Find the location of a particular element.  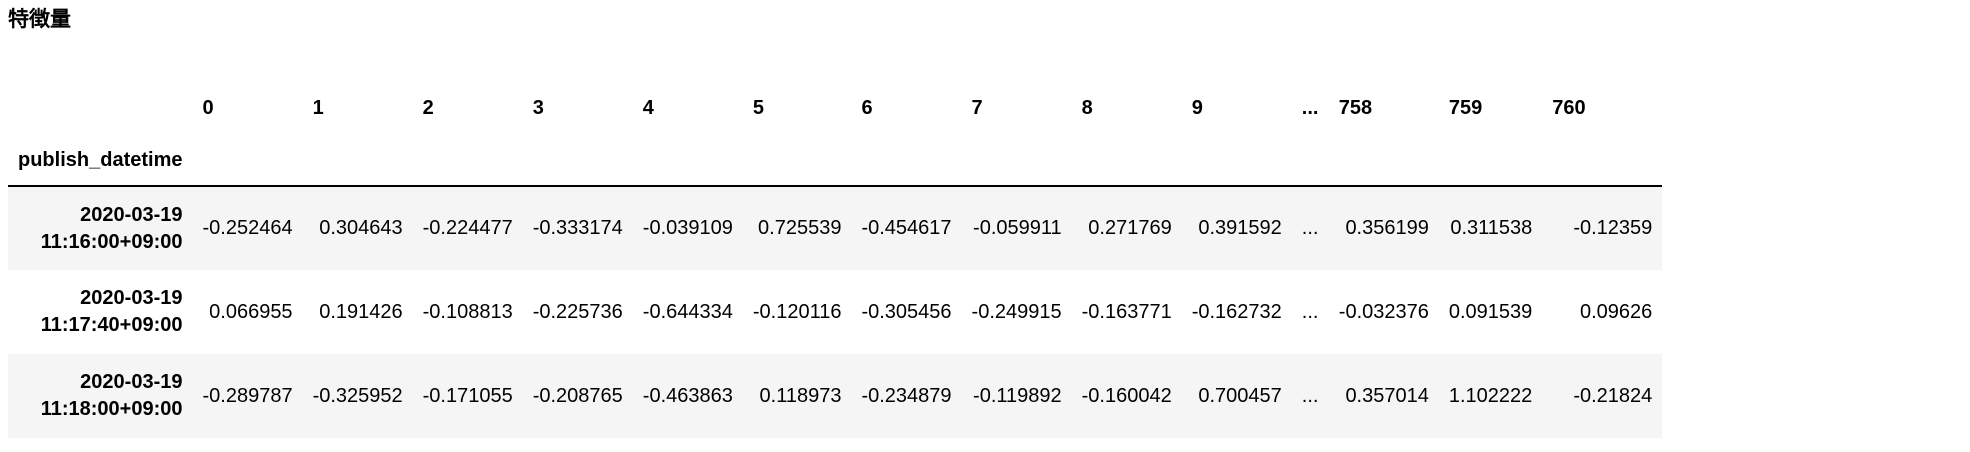

column-header: 759 is located at coordinates (1465, 107).